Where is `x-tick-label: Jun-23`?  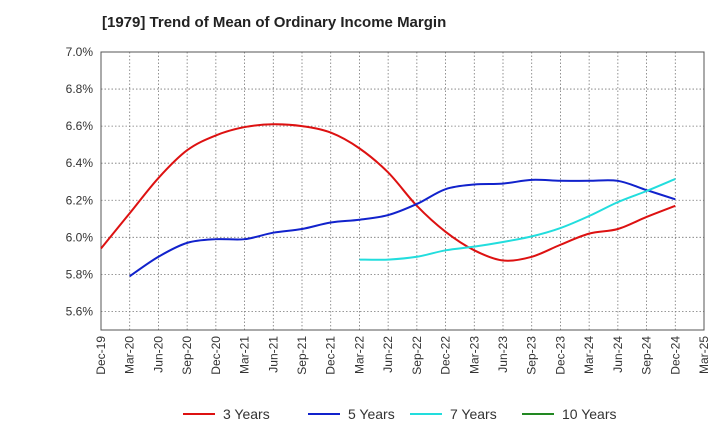 x-tick-label: Jun-23 is located at coordinates (503, 354).